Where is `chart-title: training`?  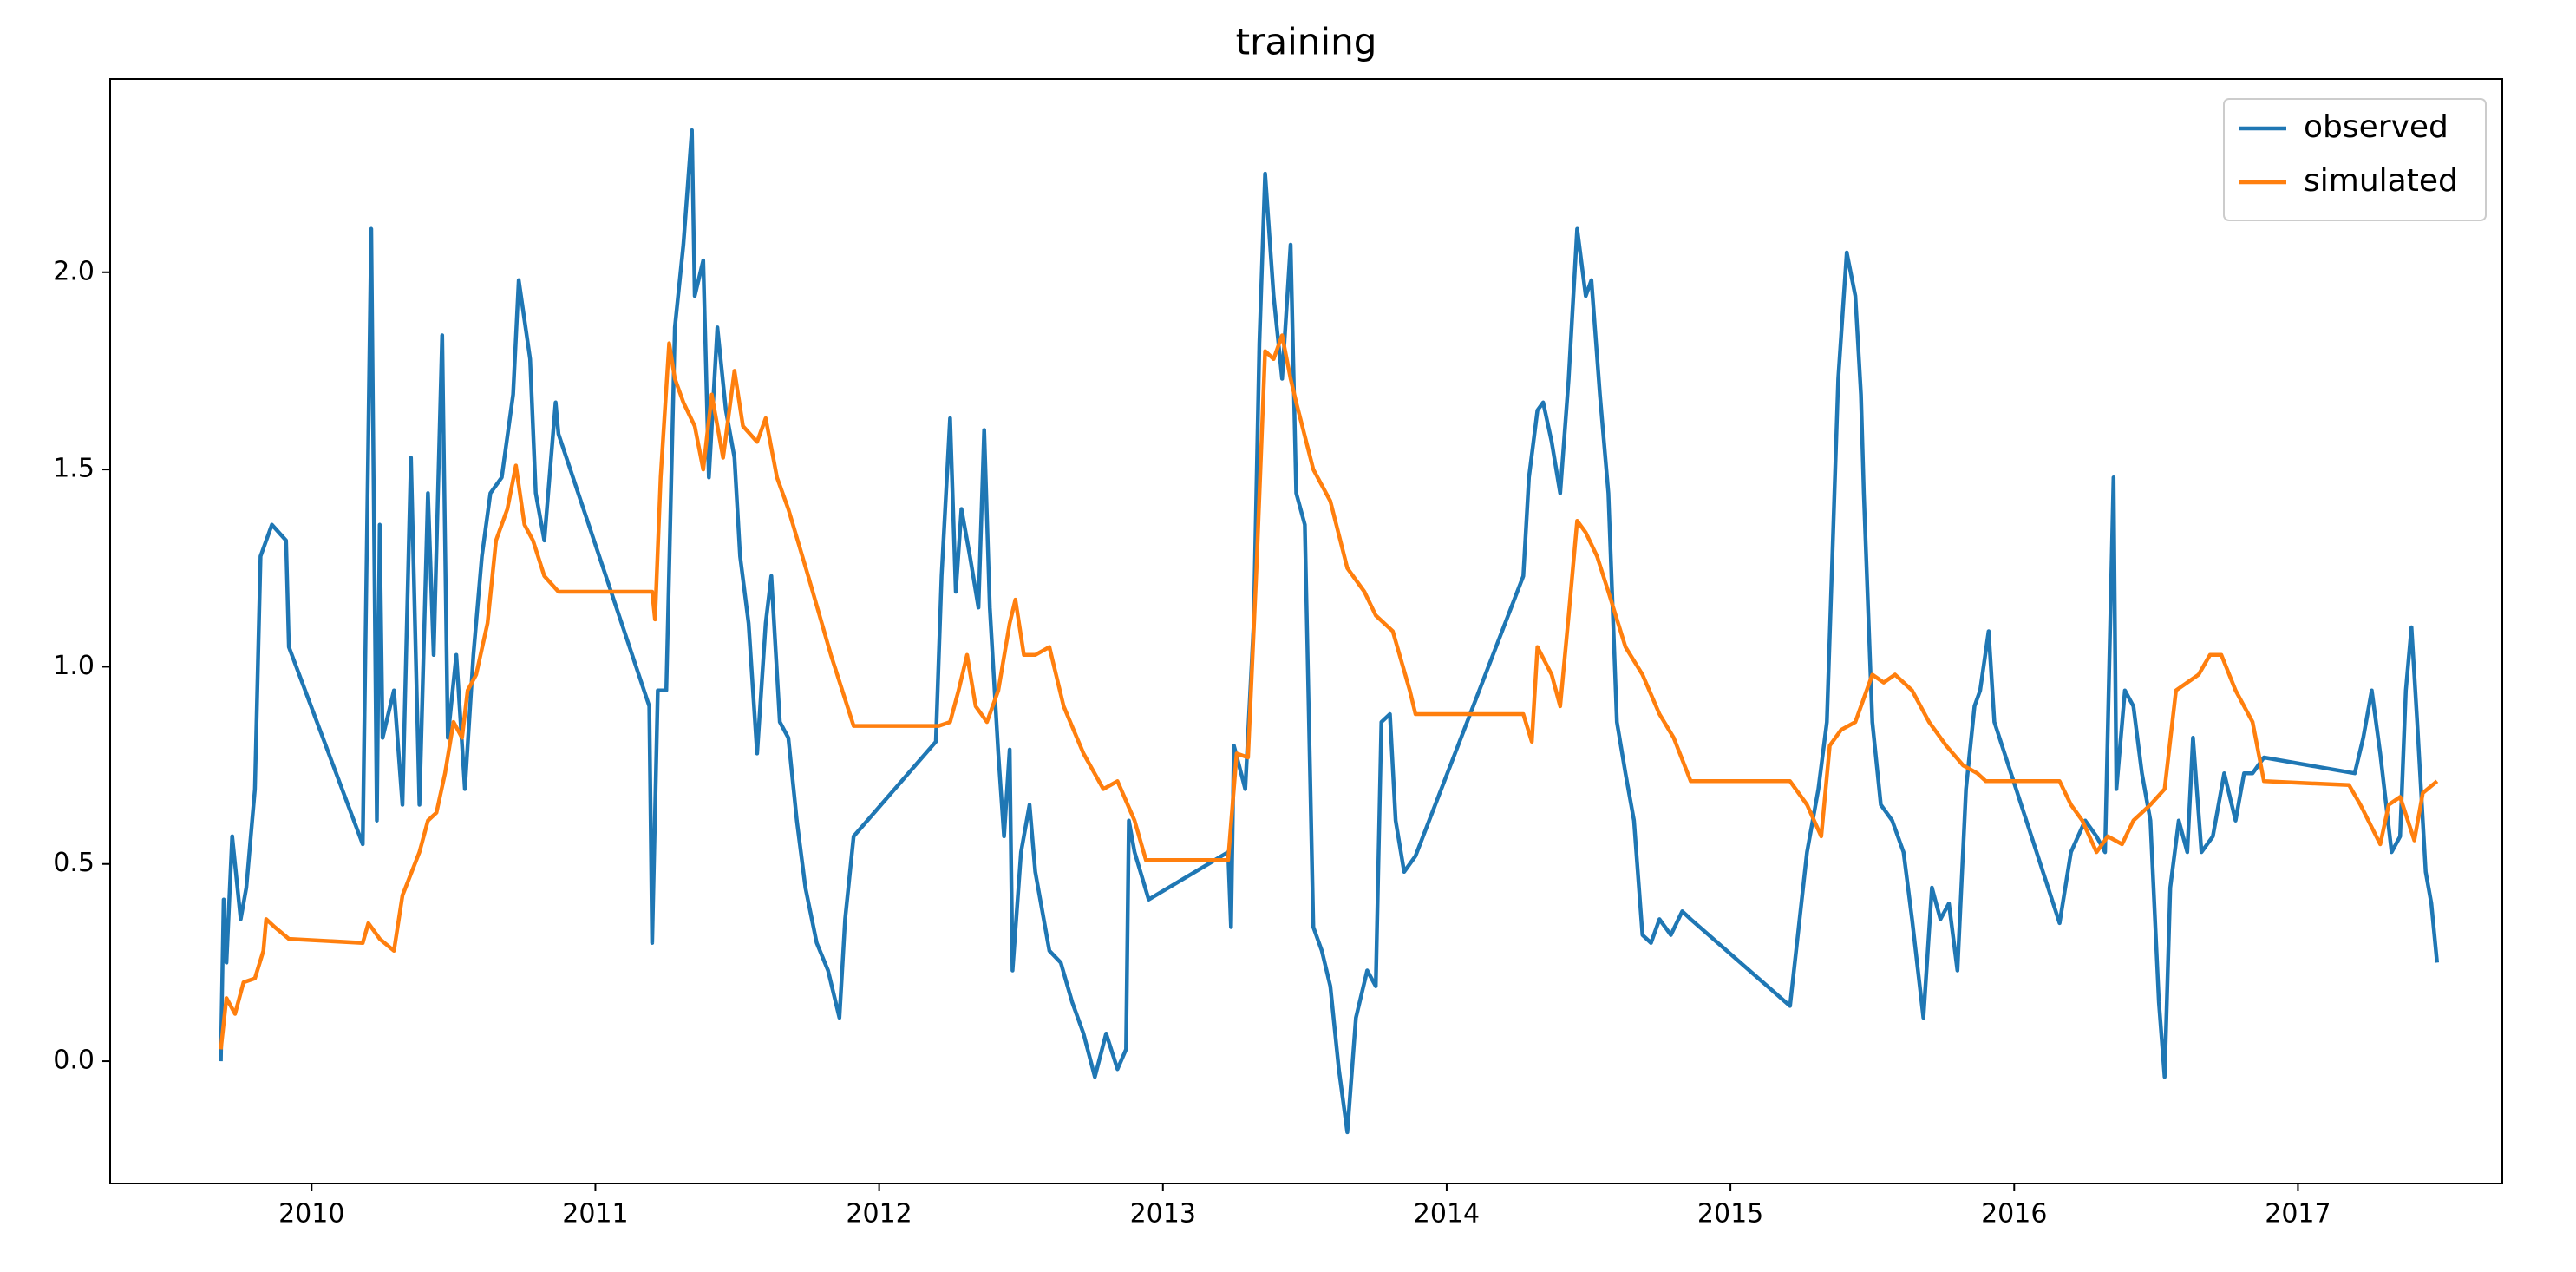
chart-title: training is located at coordinates (1306, 42).